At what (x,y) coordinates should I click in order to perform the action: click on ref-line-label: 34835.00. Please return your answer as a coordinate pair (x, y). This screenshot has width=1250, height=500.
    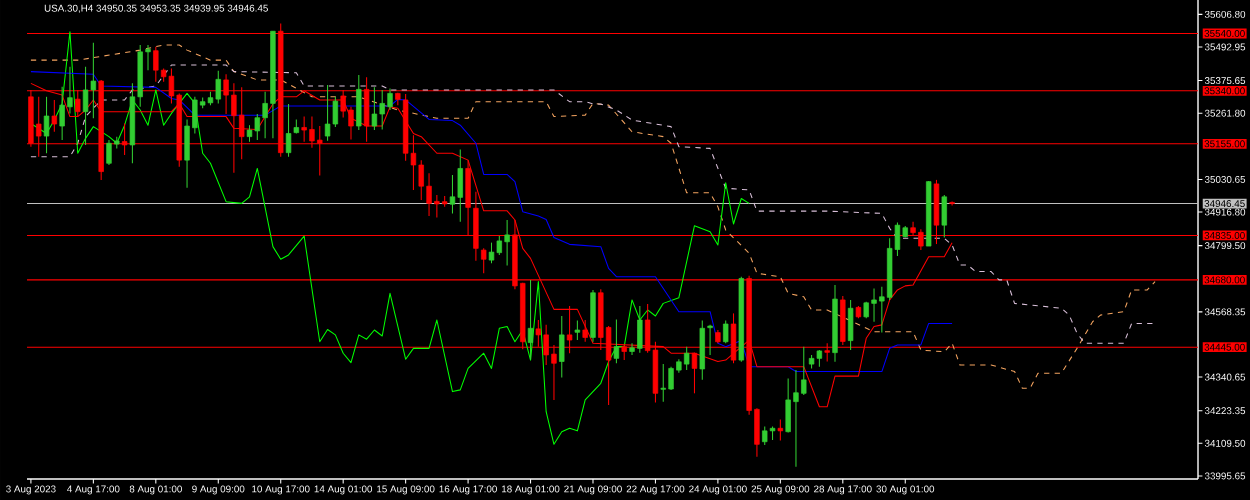
    Looking at the image, I should click on (1224, 235).